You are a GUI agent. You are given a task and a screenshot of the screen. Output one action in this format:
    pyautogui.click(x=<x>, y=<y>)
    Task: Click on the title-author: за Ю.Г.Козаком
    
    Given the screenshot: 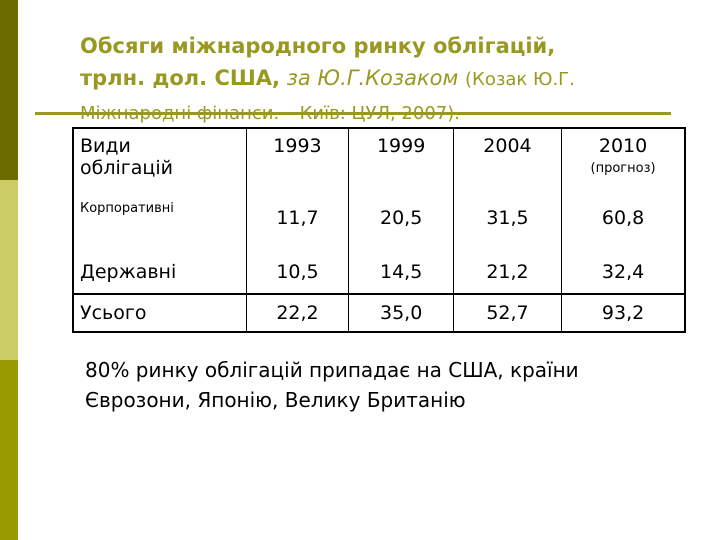 What is the action you would take?
    pyautogui.click(x=372, y=78)
    